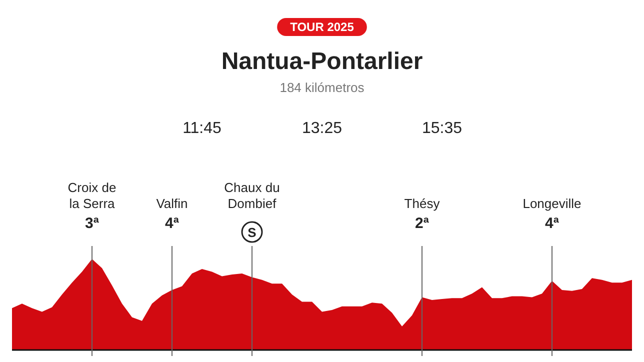 The image size is (644, 362). I want to click on x-tick-label: Thésy, so click(422, 203).